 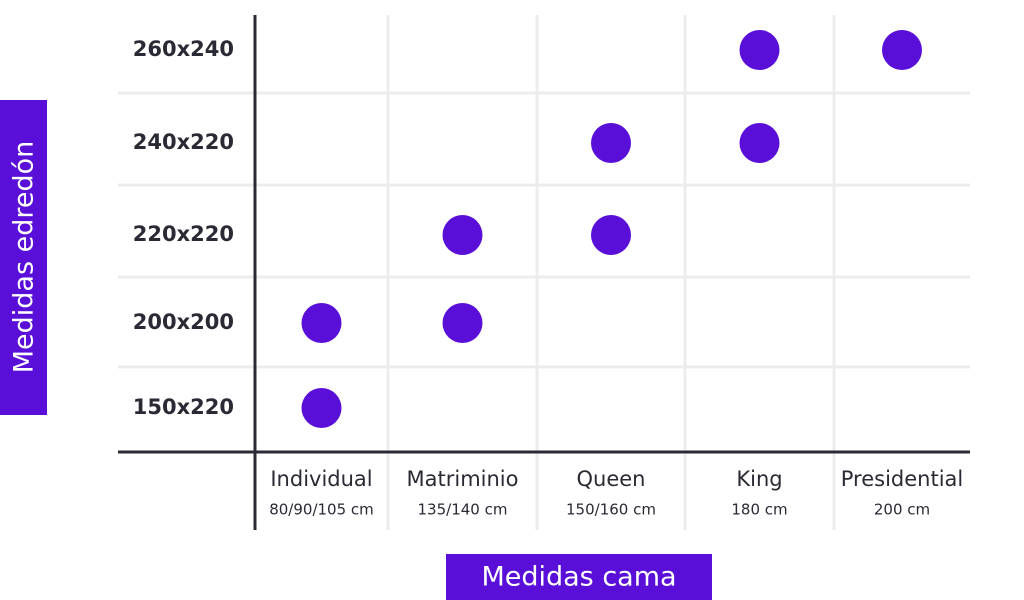 I want to click on row-label: 200x200, so click(x=183, y=322).